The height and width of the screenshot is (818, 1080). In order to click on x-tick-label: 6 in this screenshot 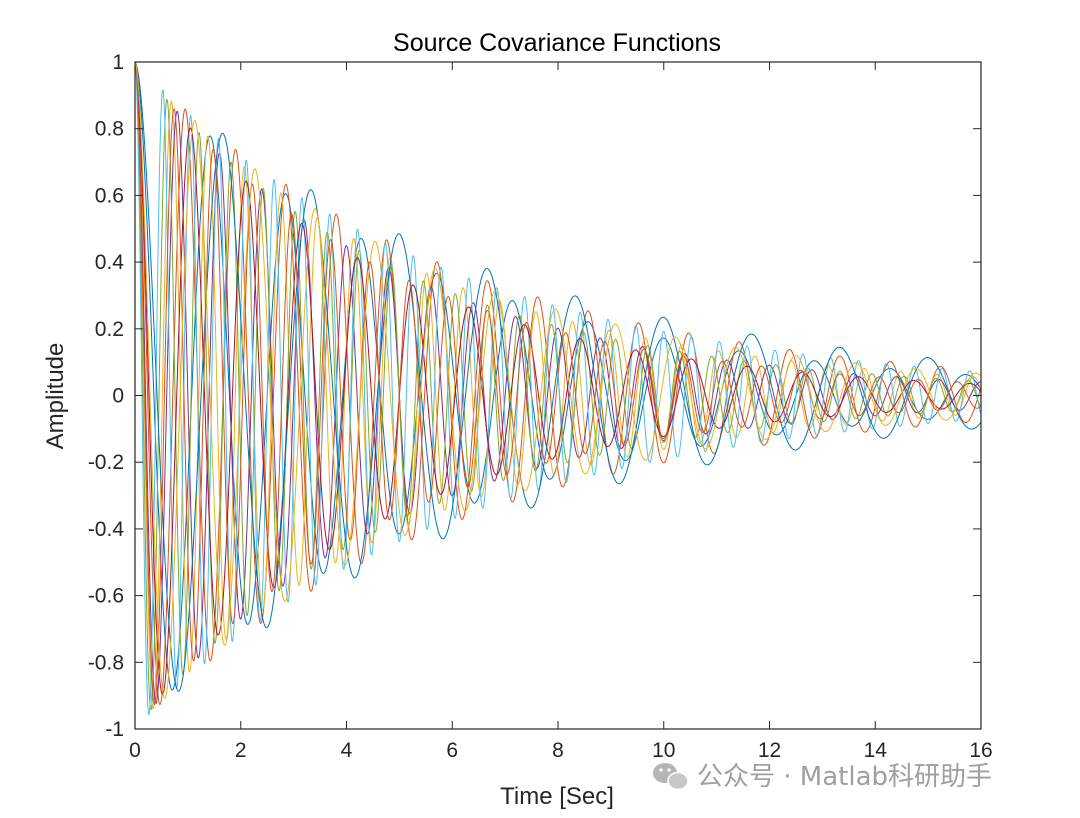, I will do `click(452, 750)`.